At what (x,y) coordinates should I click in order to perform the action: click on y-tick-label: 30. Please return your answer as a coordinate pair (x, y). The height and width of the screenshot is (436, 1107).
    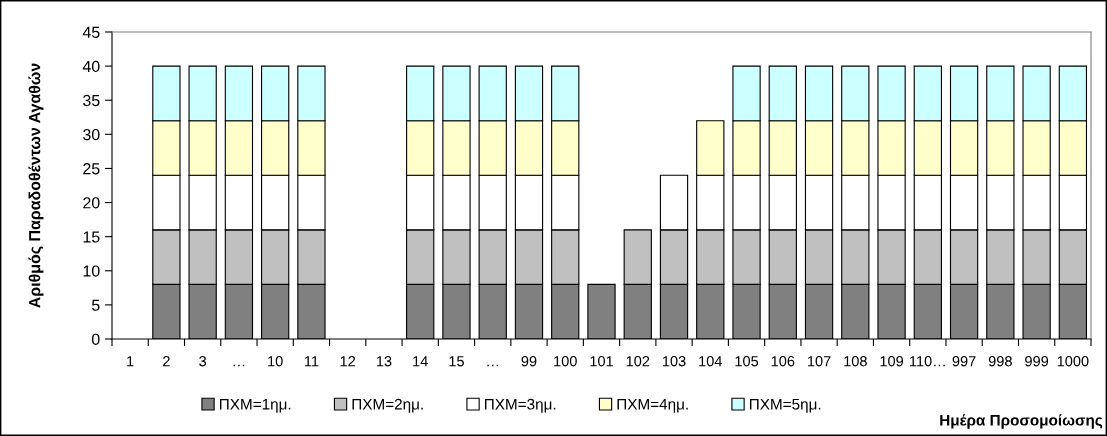
    Looking at the image, I should click on (91, 134).